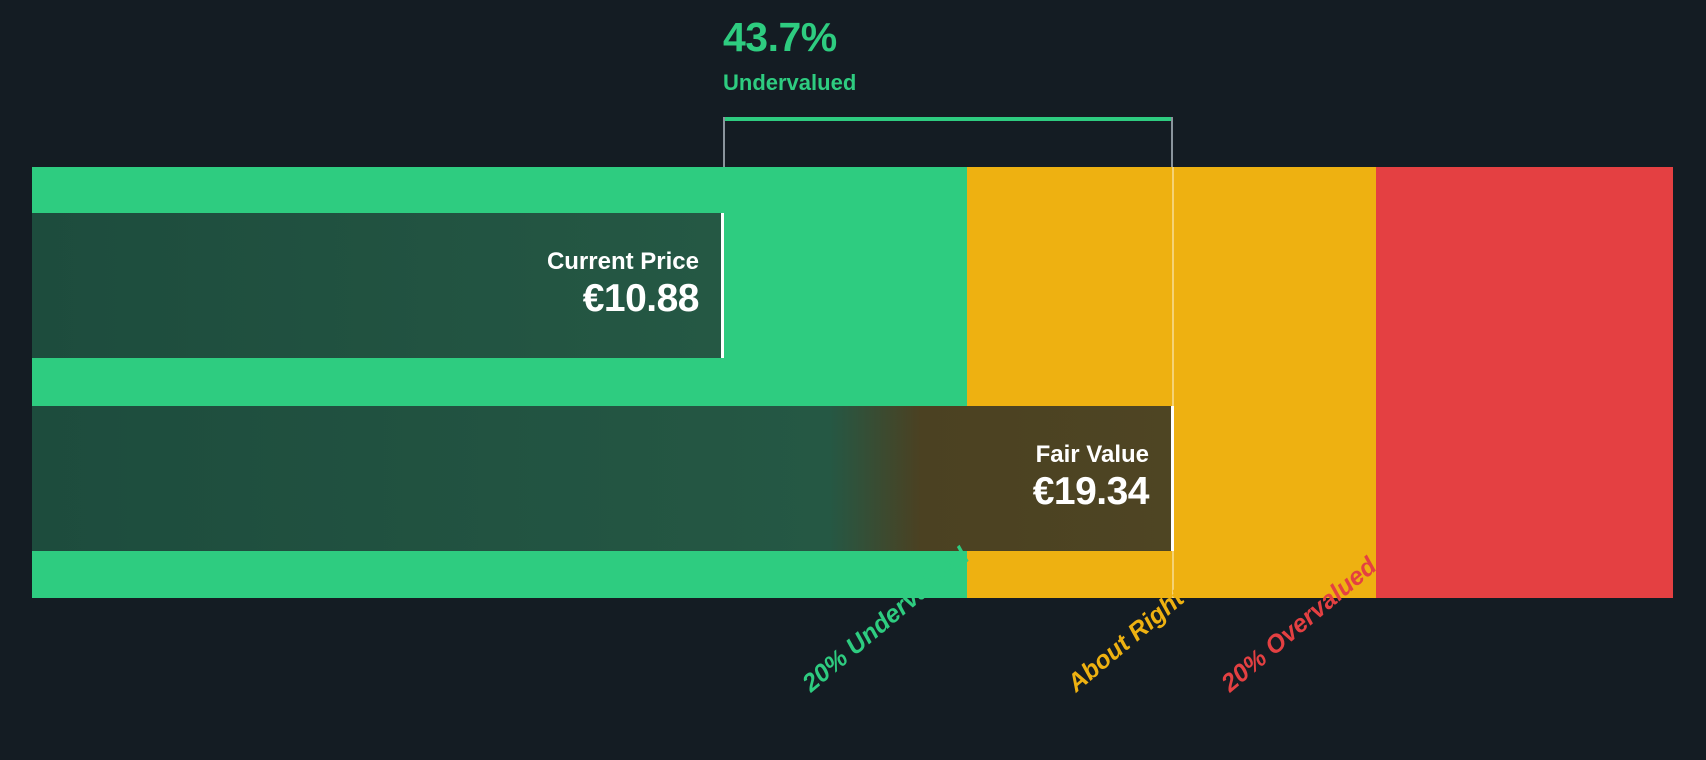 This screenshot has width=1706, height=760. I want to click on fair-value-value: €19.34, so click(1091, 491).